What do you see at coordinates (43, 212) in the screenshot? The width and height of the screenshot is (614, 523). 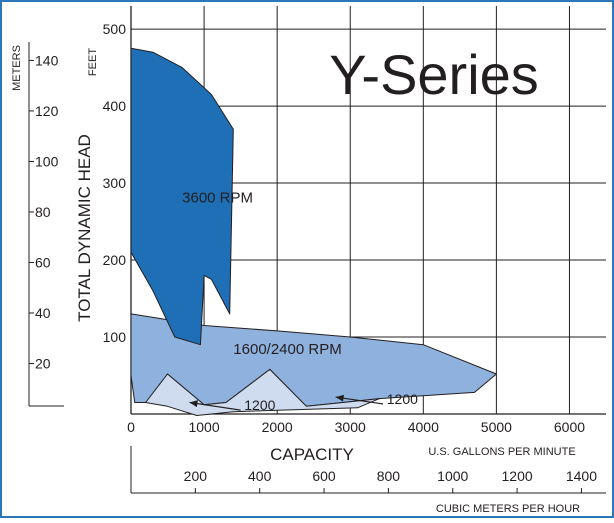 I see `meters-tick-label: 80` at bounding box center [43, 212].